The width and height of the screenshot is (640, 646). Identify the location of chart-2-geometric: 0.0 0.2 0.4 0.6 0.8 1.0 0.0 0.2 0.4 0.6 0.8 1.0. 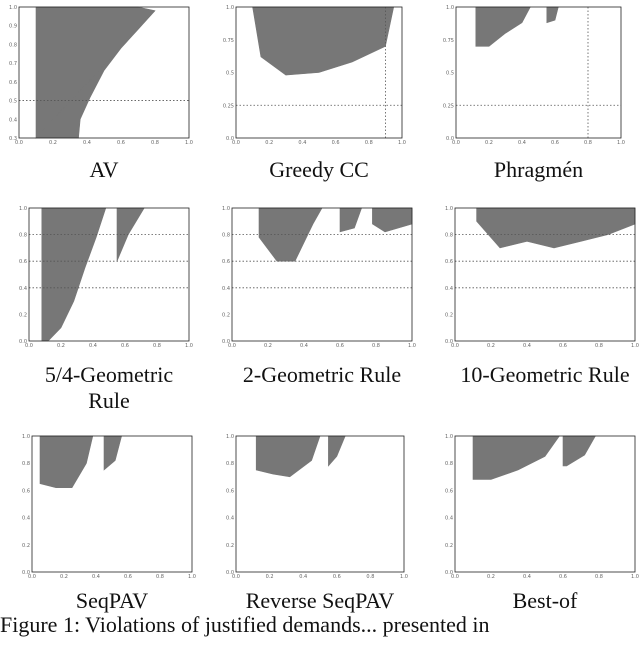
(319, 277).